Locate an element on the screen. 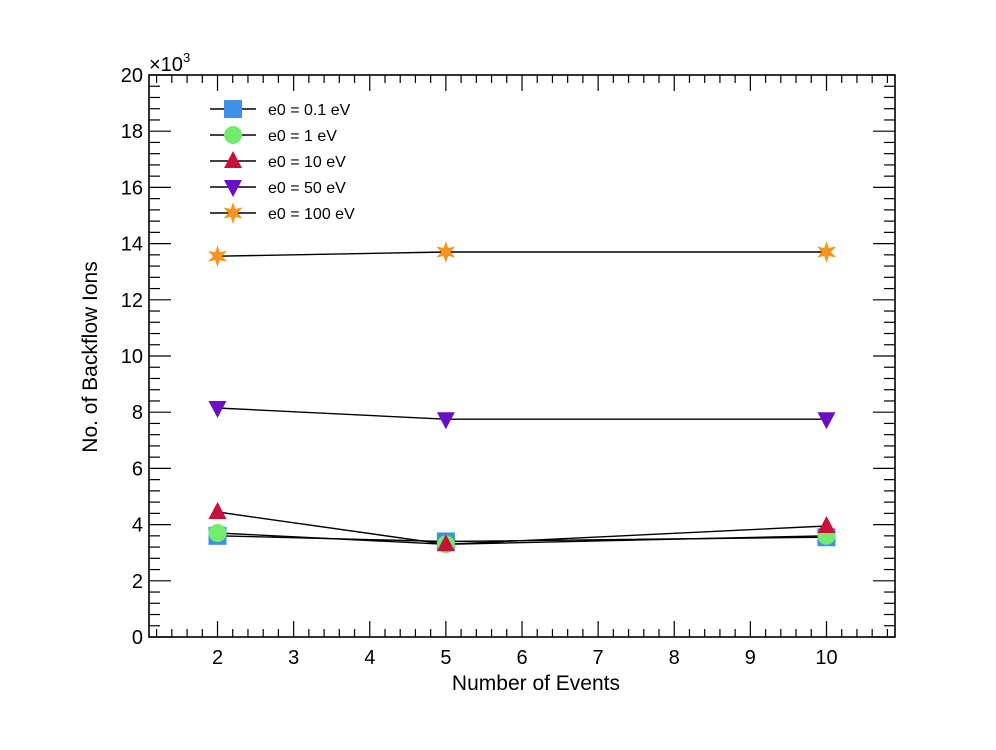  legend-entry: e0 = 0.1 eV is located at coordinates (280, 109).